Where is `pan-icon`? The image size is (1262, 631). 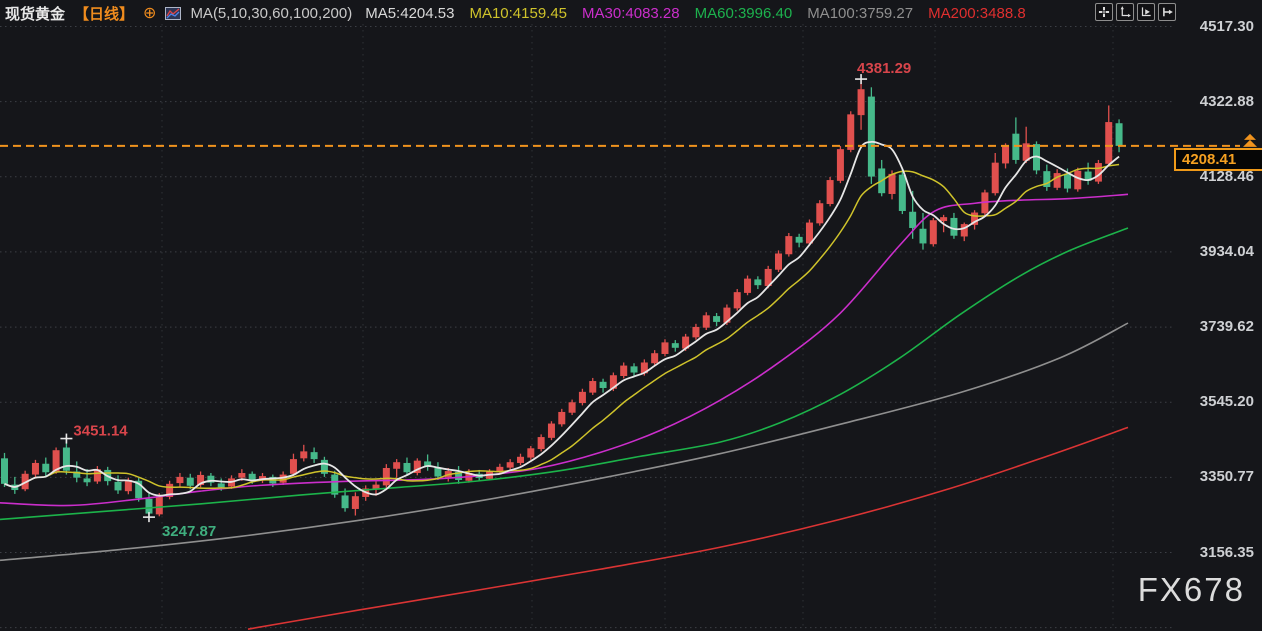
pan-icon is located at coordinates (1104, 12).